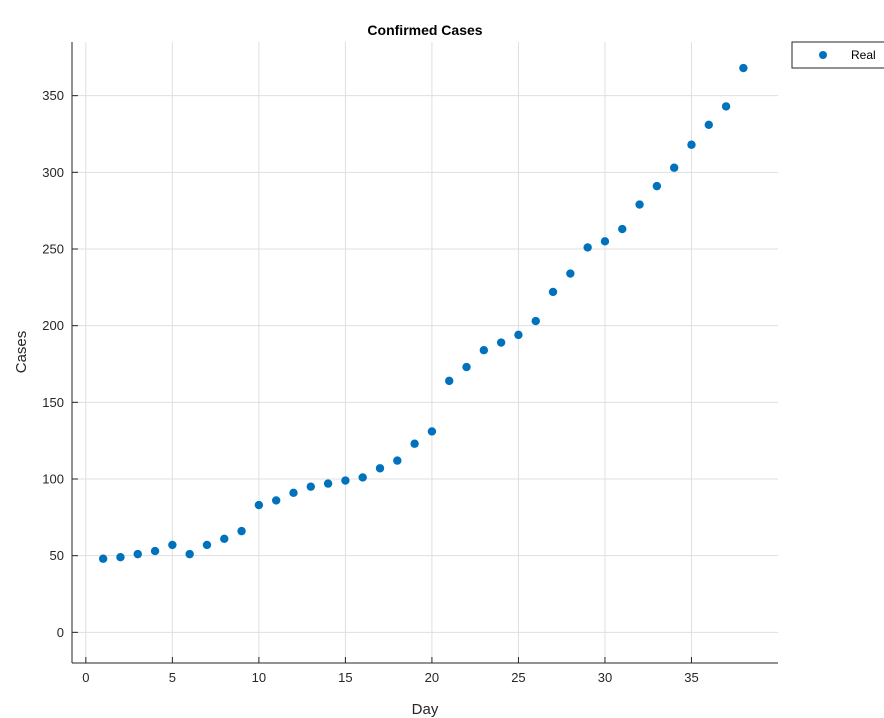 The image size is (884, 718). Describe the element at coordinates (518, 677) in the screenshot. I see `x-tick-label: 25` at that location.